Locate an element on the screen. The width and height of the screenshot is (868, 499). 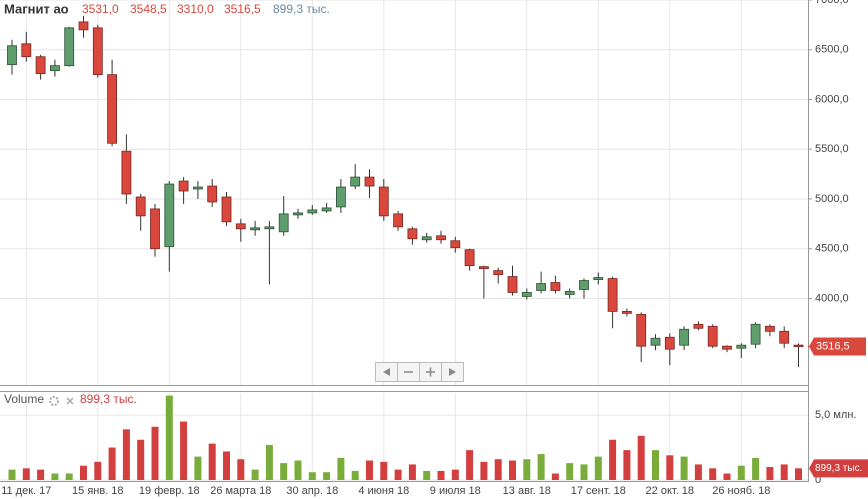
settings-icon is located at coordinates (54, 401).